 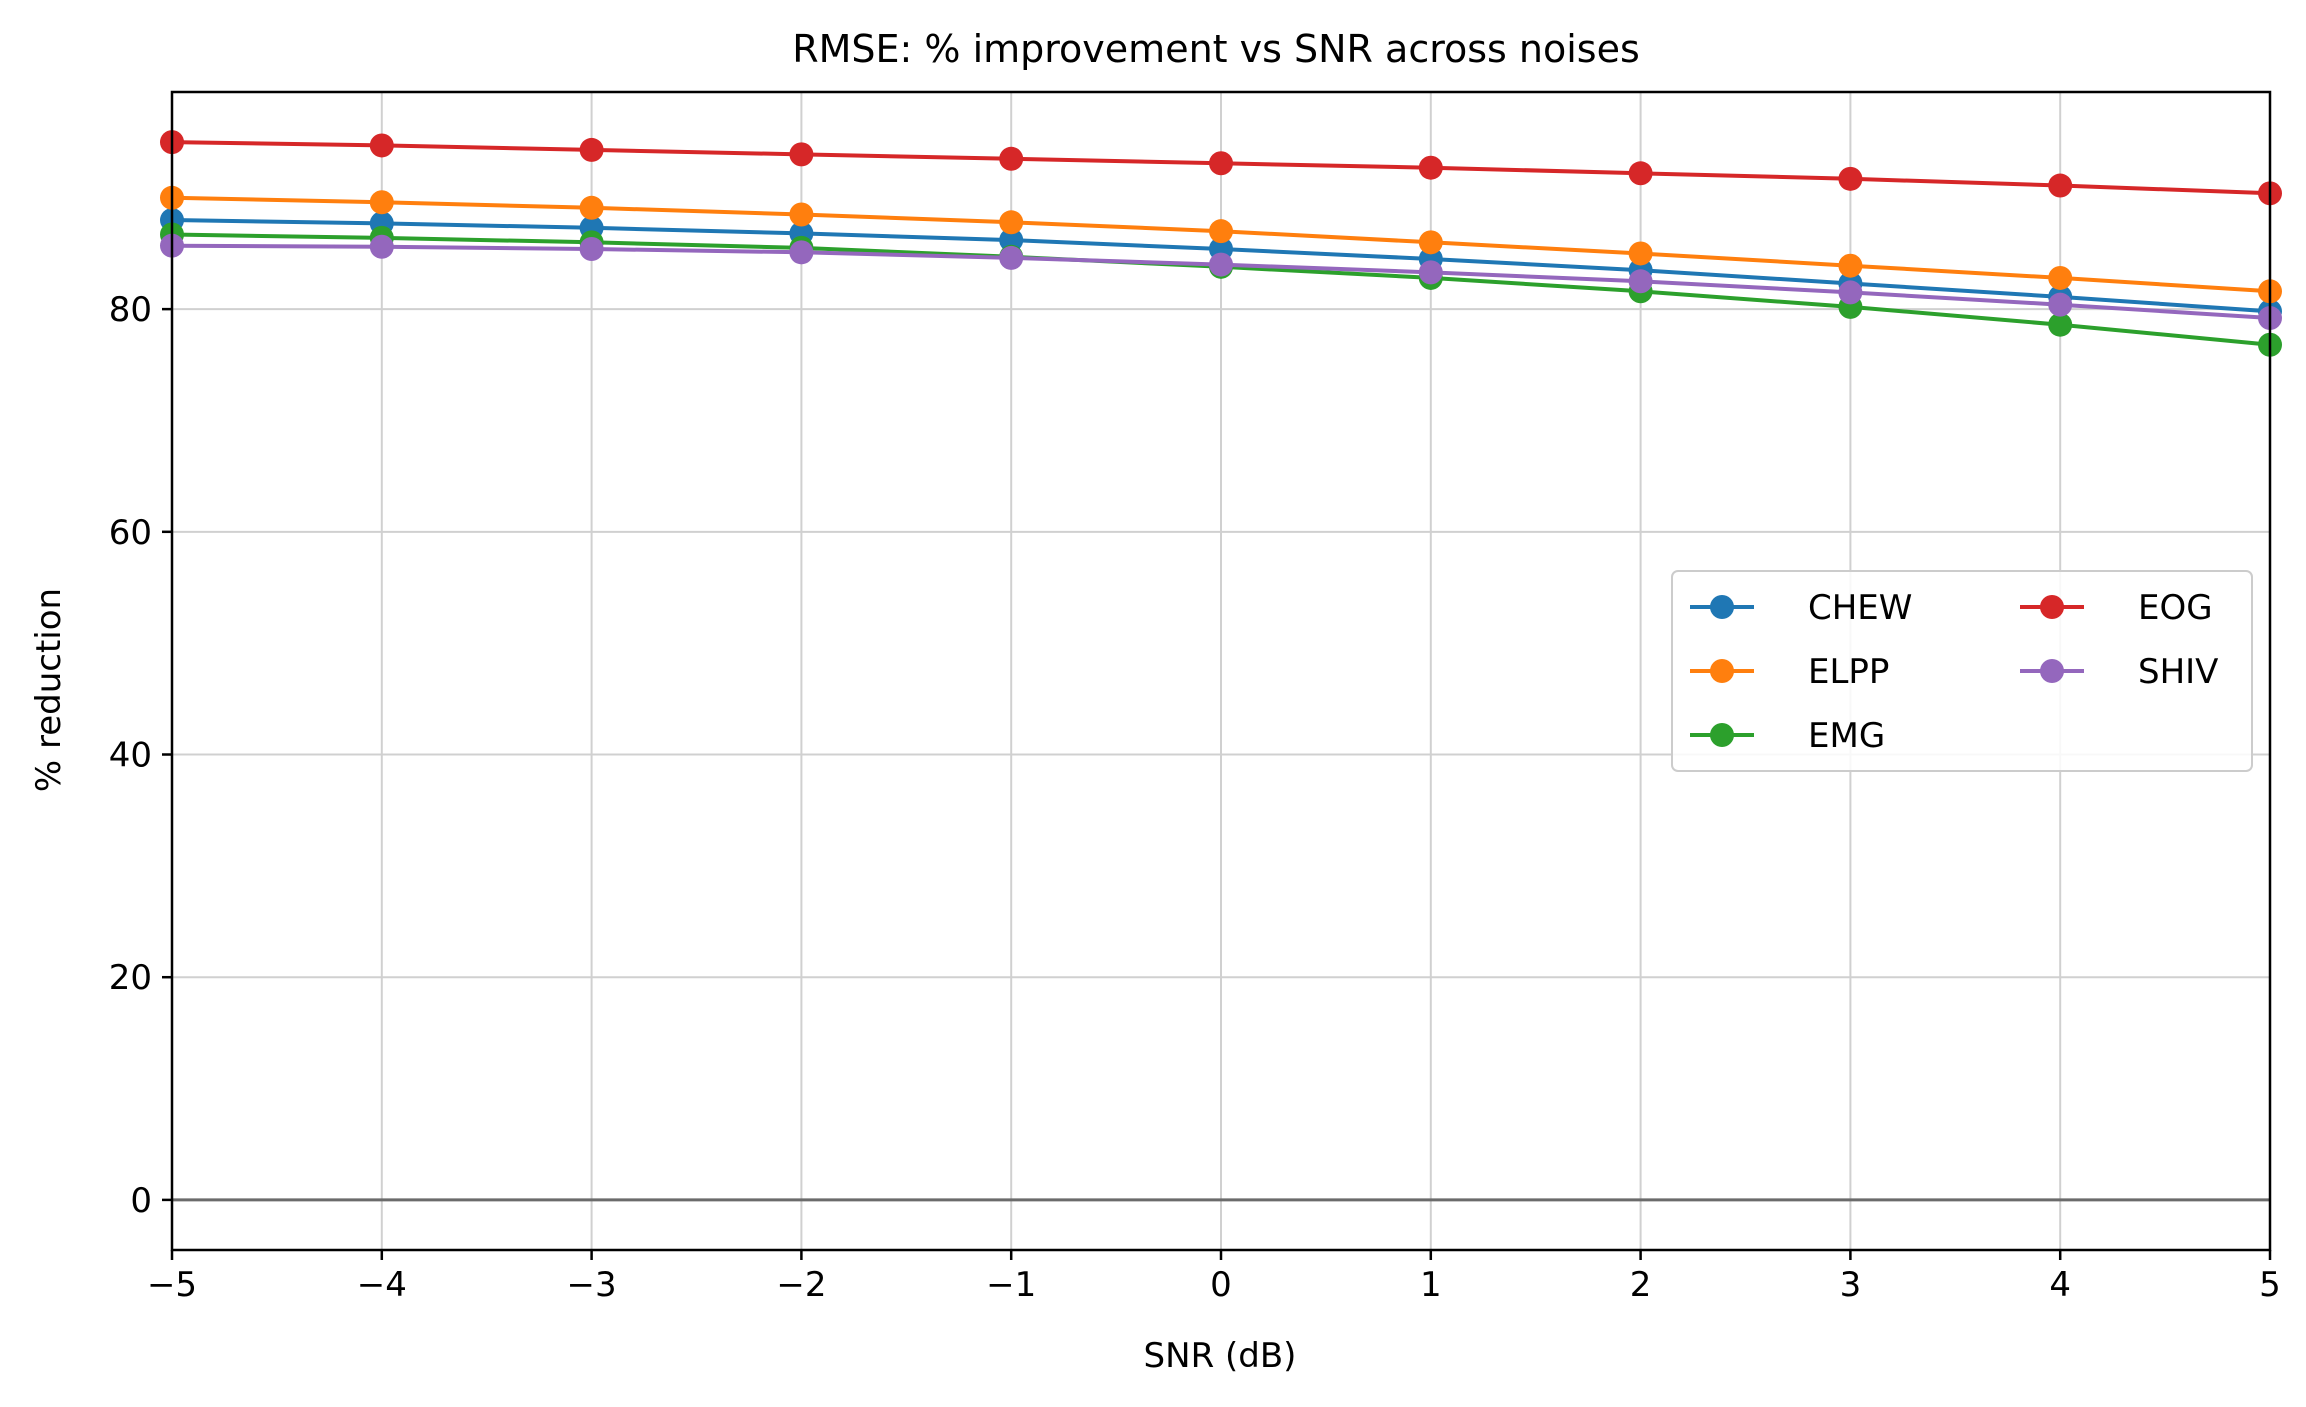 I want to click on legend-entry-chew: CHEW, so click(x=1801, y=608).